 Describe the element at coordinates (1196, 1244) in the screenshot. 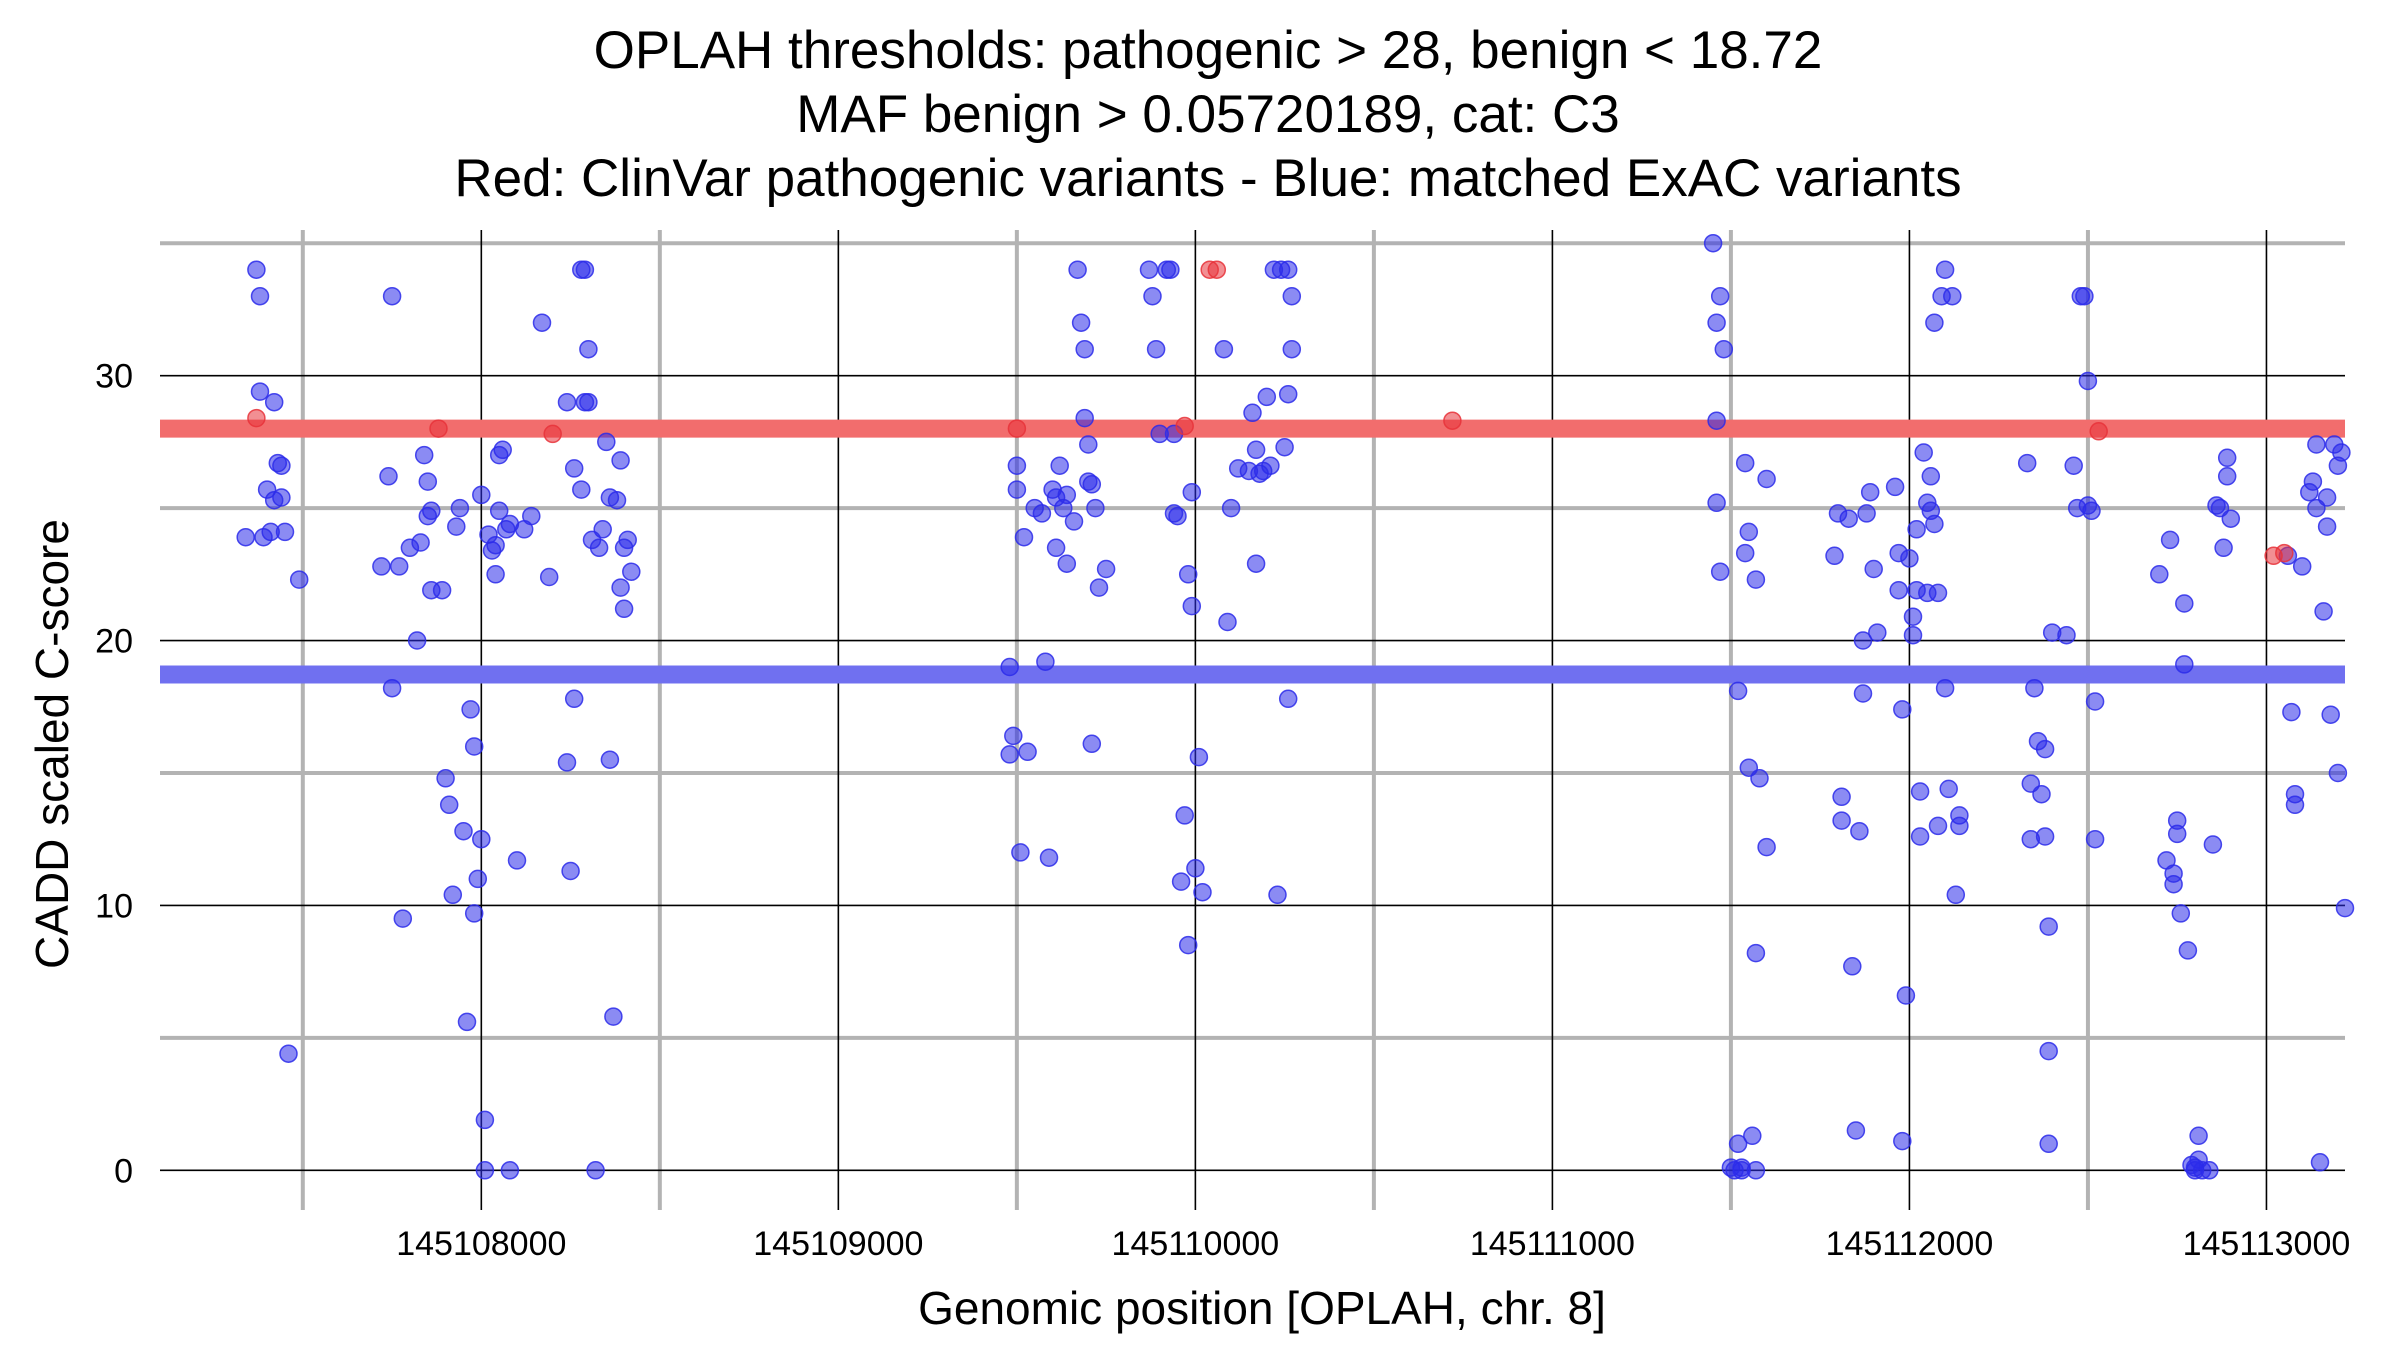

I see `x-tick-label-2: 145110000` at that location.